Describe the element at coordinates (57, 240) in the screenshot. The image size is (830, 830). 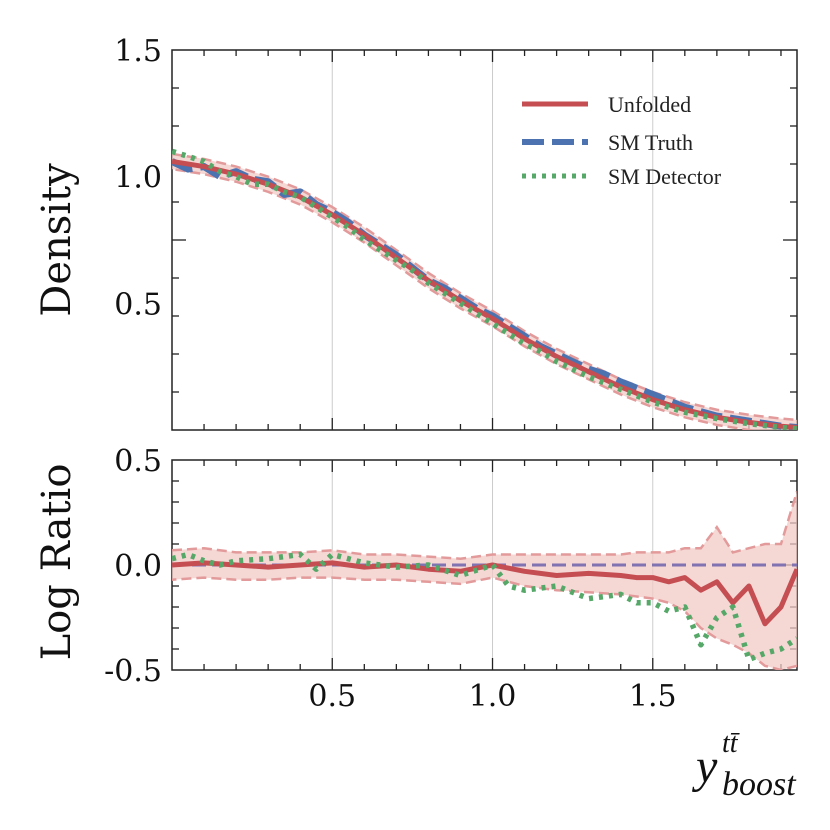
I see `main-ylabel: Density` at that location.